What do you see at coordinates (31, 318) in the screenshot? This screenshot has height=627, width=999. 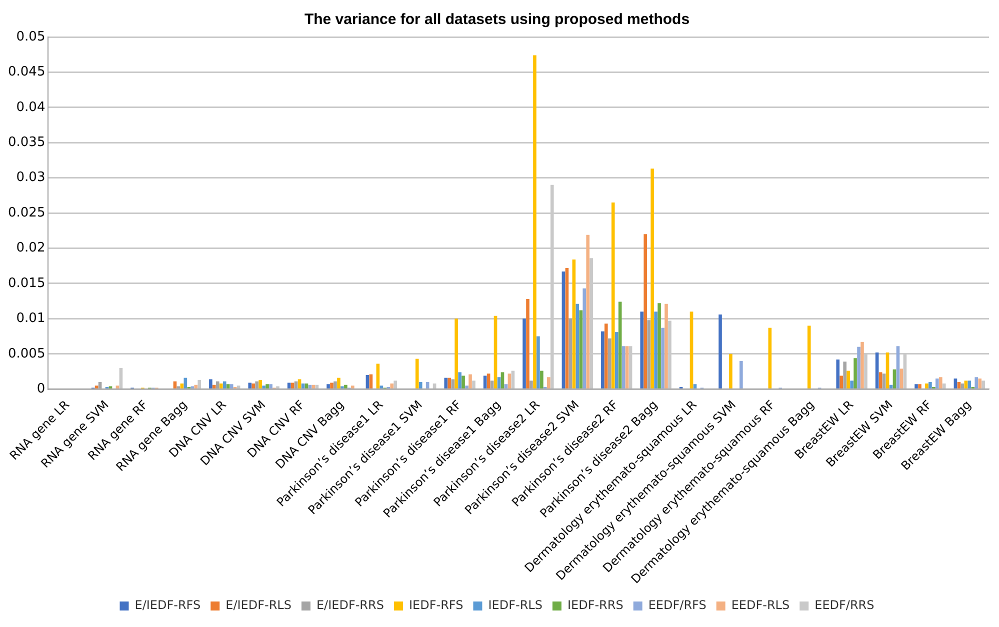 I see `y-tick-label: 0.01` at bounding box center [31, 318].